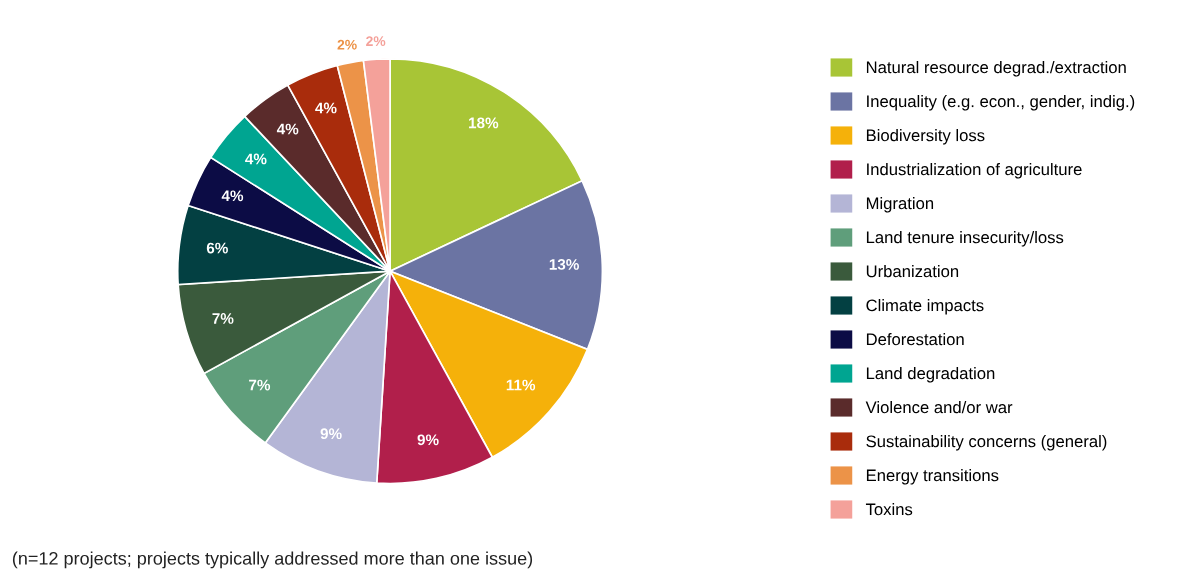 This screenshot has height=577, width=1182. I want to click on legend-label: Inequality (e.g. econ., gender, indig.), so click(1001, 103).